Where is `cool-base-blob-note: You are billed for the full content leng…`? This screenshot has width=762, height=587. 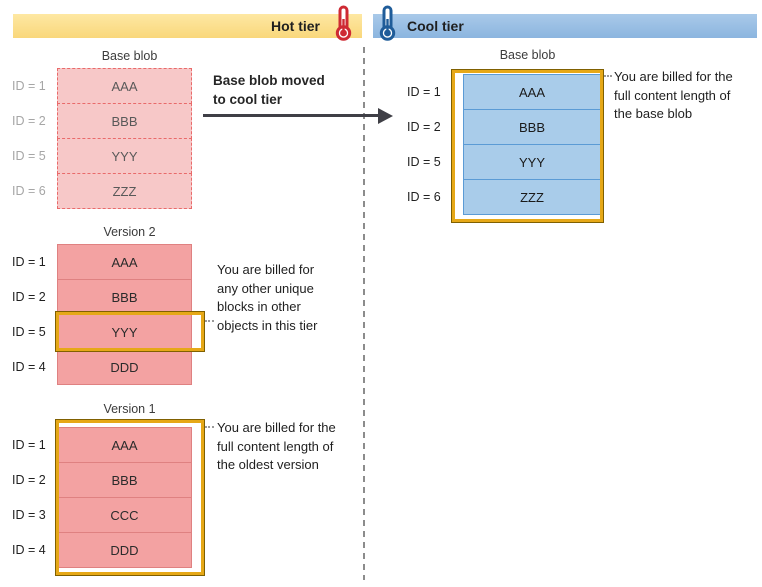
cool-base-blob-note: You are billed for the full content leng… is located at coordinates (673, 96).